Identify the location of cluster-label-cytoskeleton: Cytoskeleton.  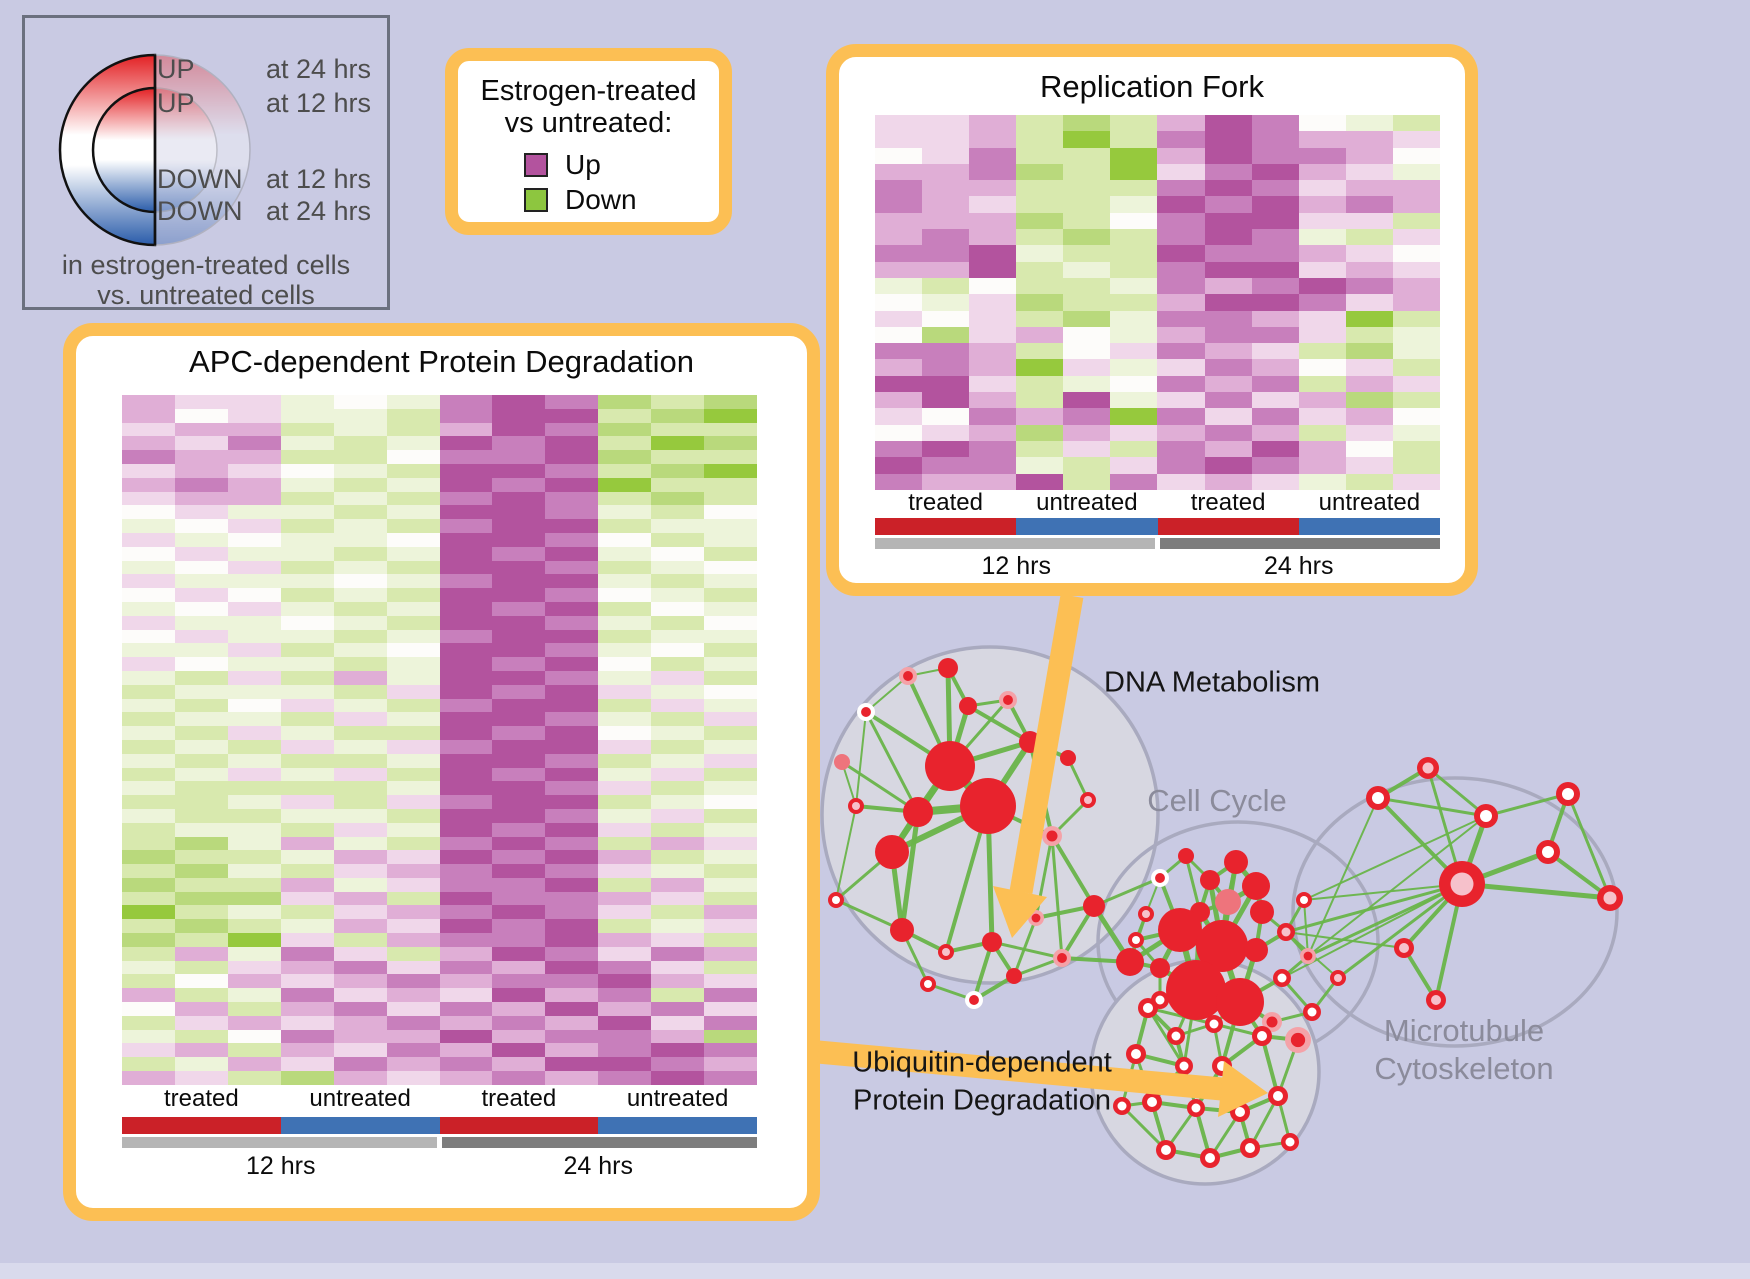
(1464, 1068).